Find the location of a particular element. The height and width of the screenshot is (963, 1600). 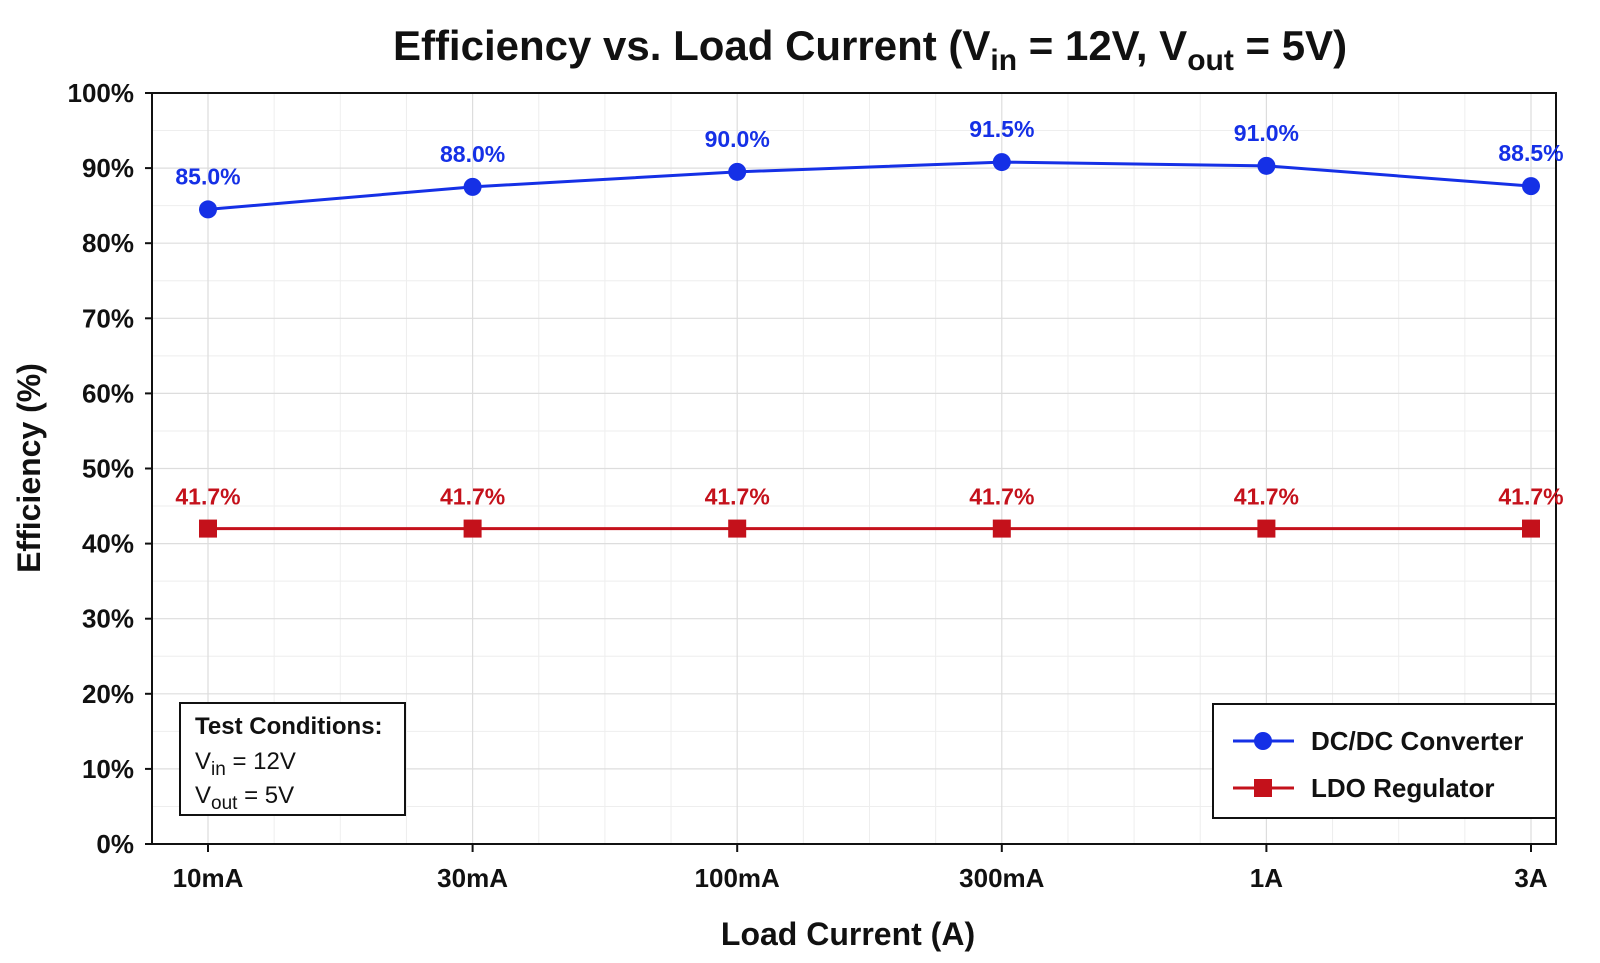

x-tick-label: 3A is located at coordinates (1530, 878).